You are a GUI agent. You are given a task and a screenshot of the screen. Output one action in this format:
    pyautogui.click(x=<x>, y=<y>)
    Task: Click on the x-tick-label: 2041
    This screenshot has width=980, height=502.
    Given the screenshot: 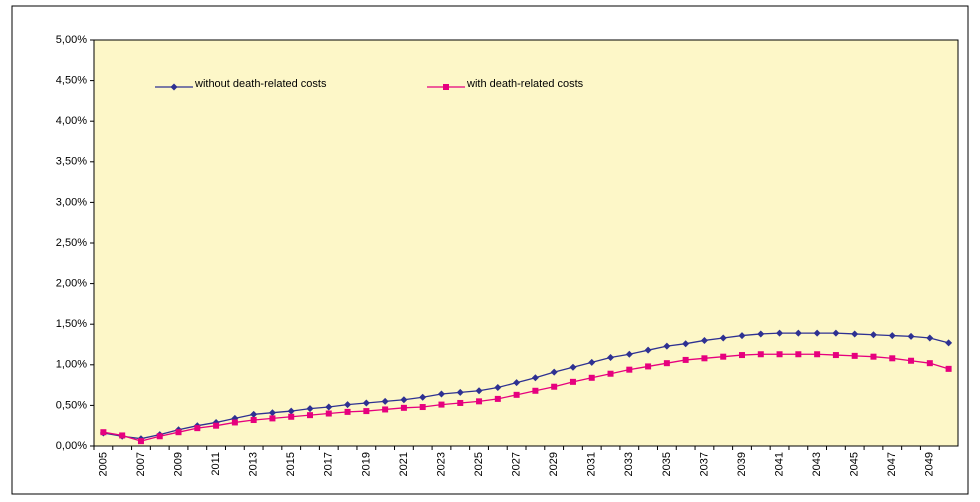 What is the action you would take?
    pyautogui.click(x=779, y=464)
    